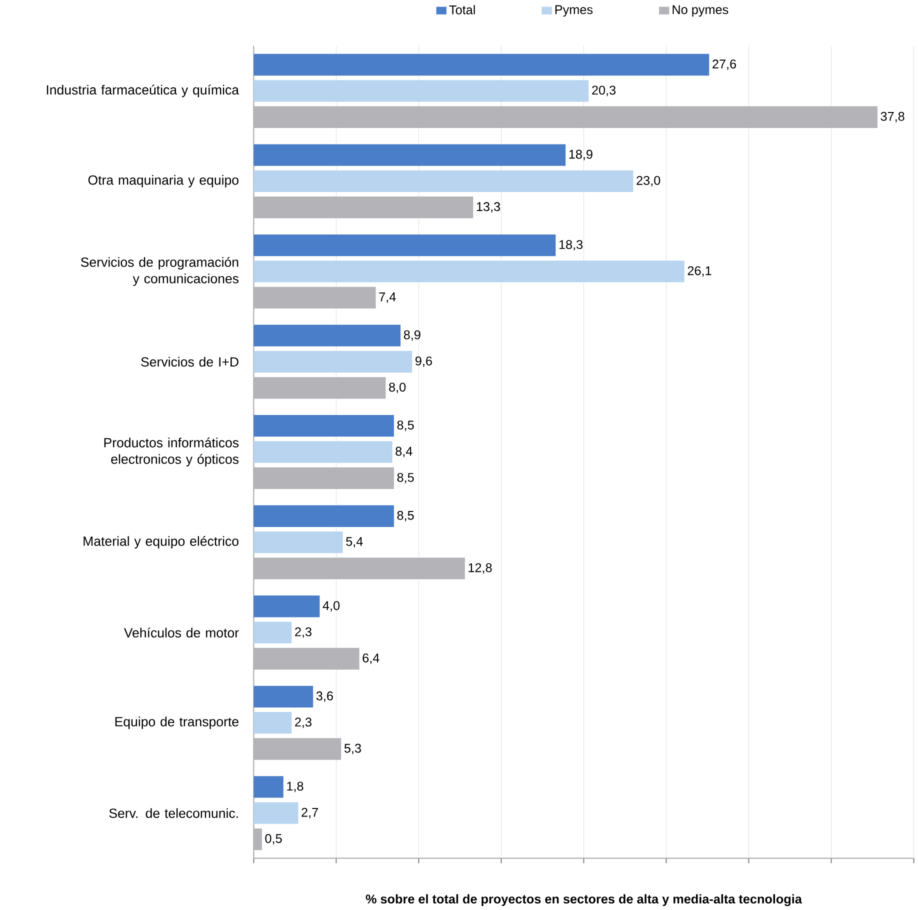  I want to click on x-axis-title: % sobre el total de proyectos en sectores de alta y media-alta tecnologia, so click(584, 900).